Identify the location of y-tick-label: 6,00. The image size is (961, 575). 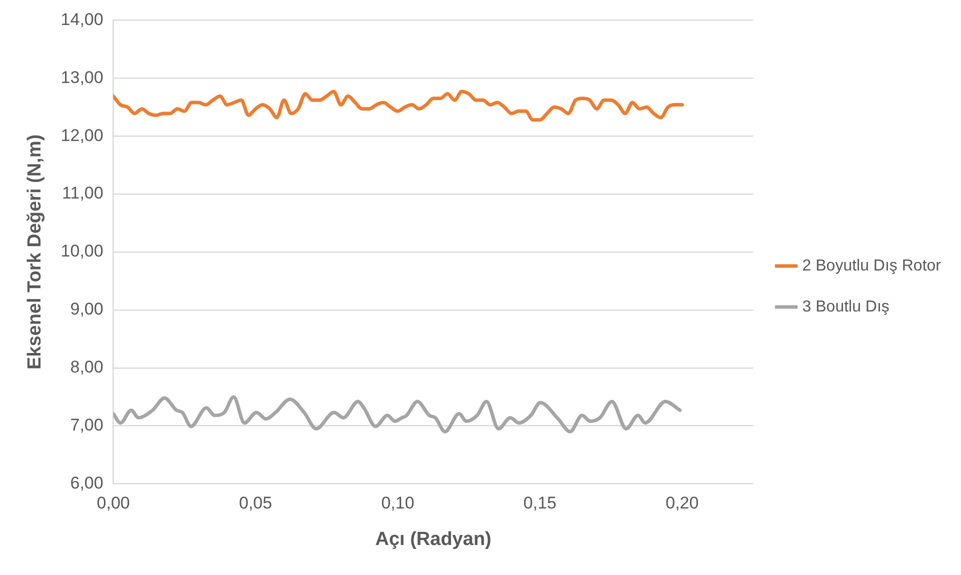
(87, 482).